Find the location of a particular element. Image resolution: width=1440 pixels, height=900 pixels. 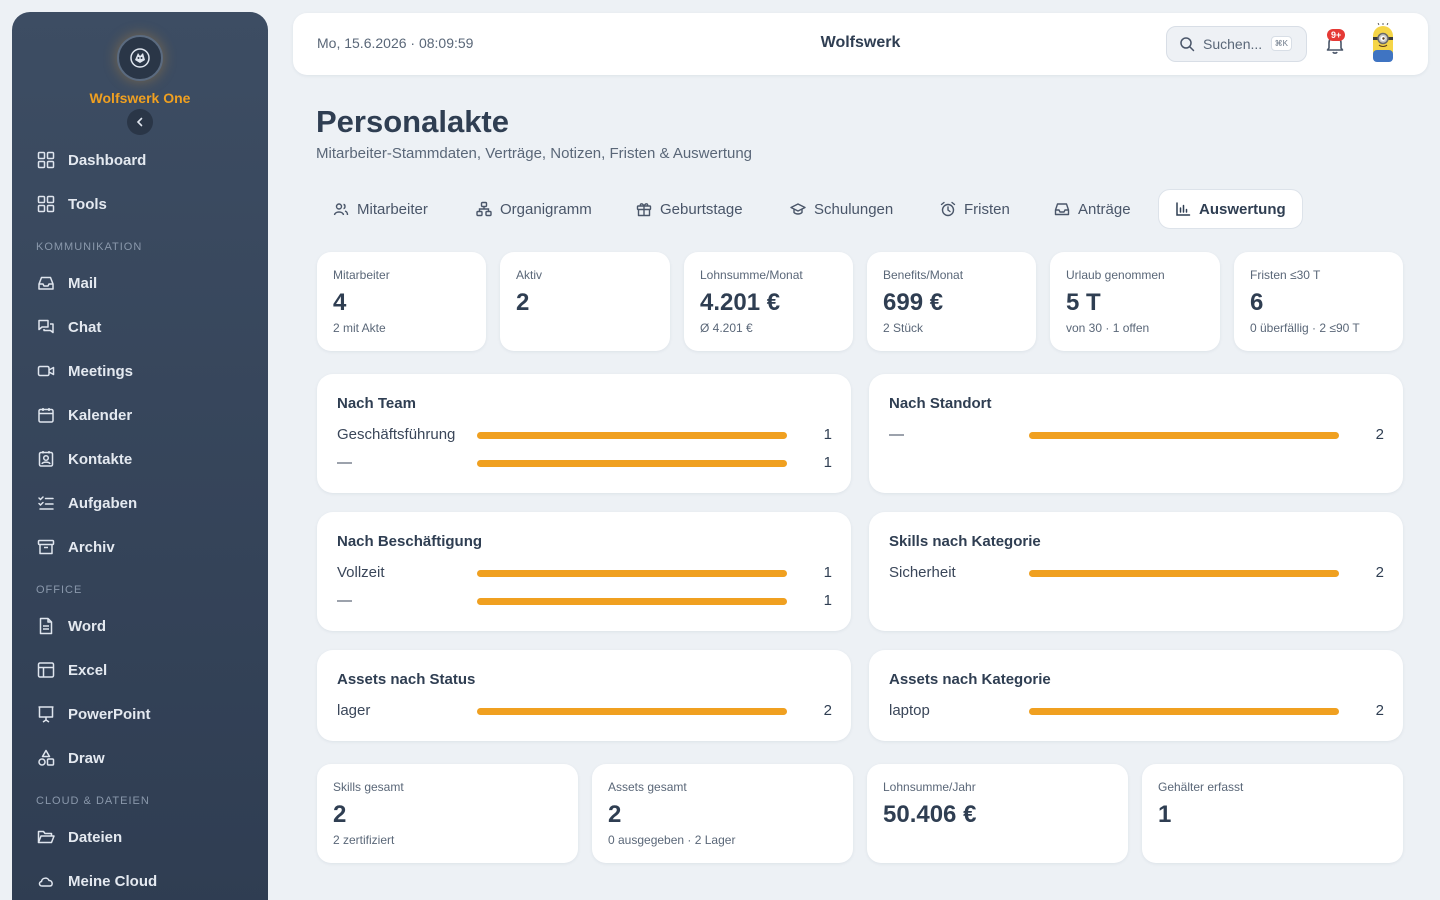

sidebar-item-label: Draw is located at coordinates (86, 758).